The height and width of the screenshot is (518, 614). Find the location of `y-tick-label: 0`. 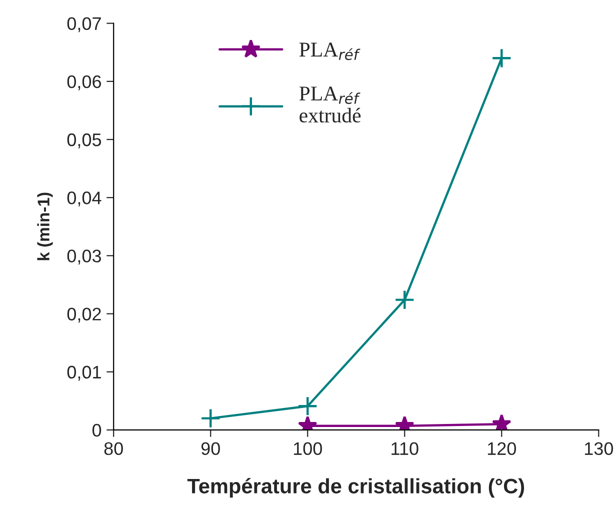

y-tick-label: 0 is located at coordinates (97, 430).